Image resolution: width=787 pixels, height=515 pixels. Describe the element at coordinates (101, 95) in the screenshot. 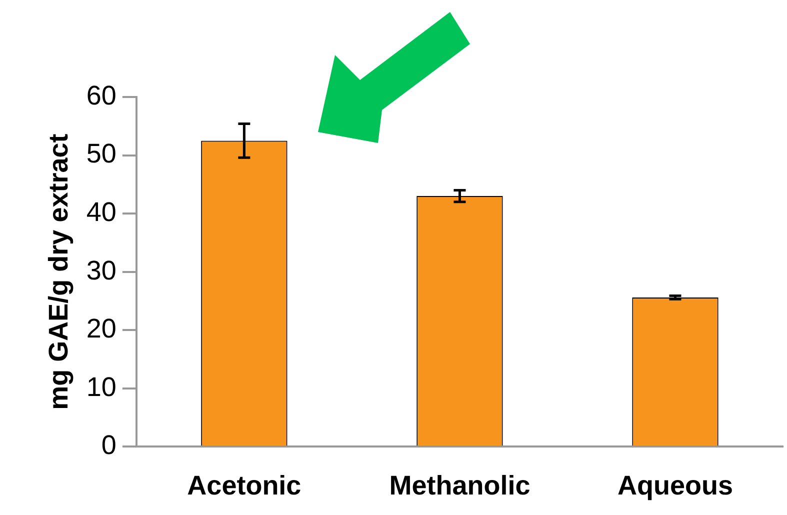

I see `y-tick-label: 60` at that location.